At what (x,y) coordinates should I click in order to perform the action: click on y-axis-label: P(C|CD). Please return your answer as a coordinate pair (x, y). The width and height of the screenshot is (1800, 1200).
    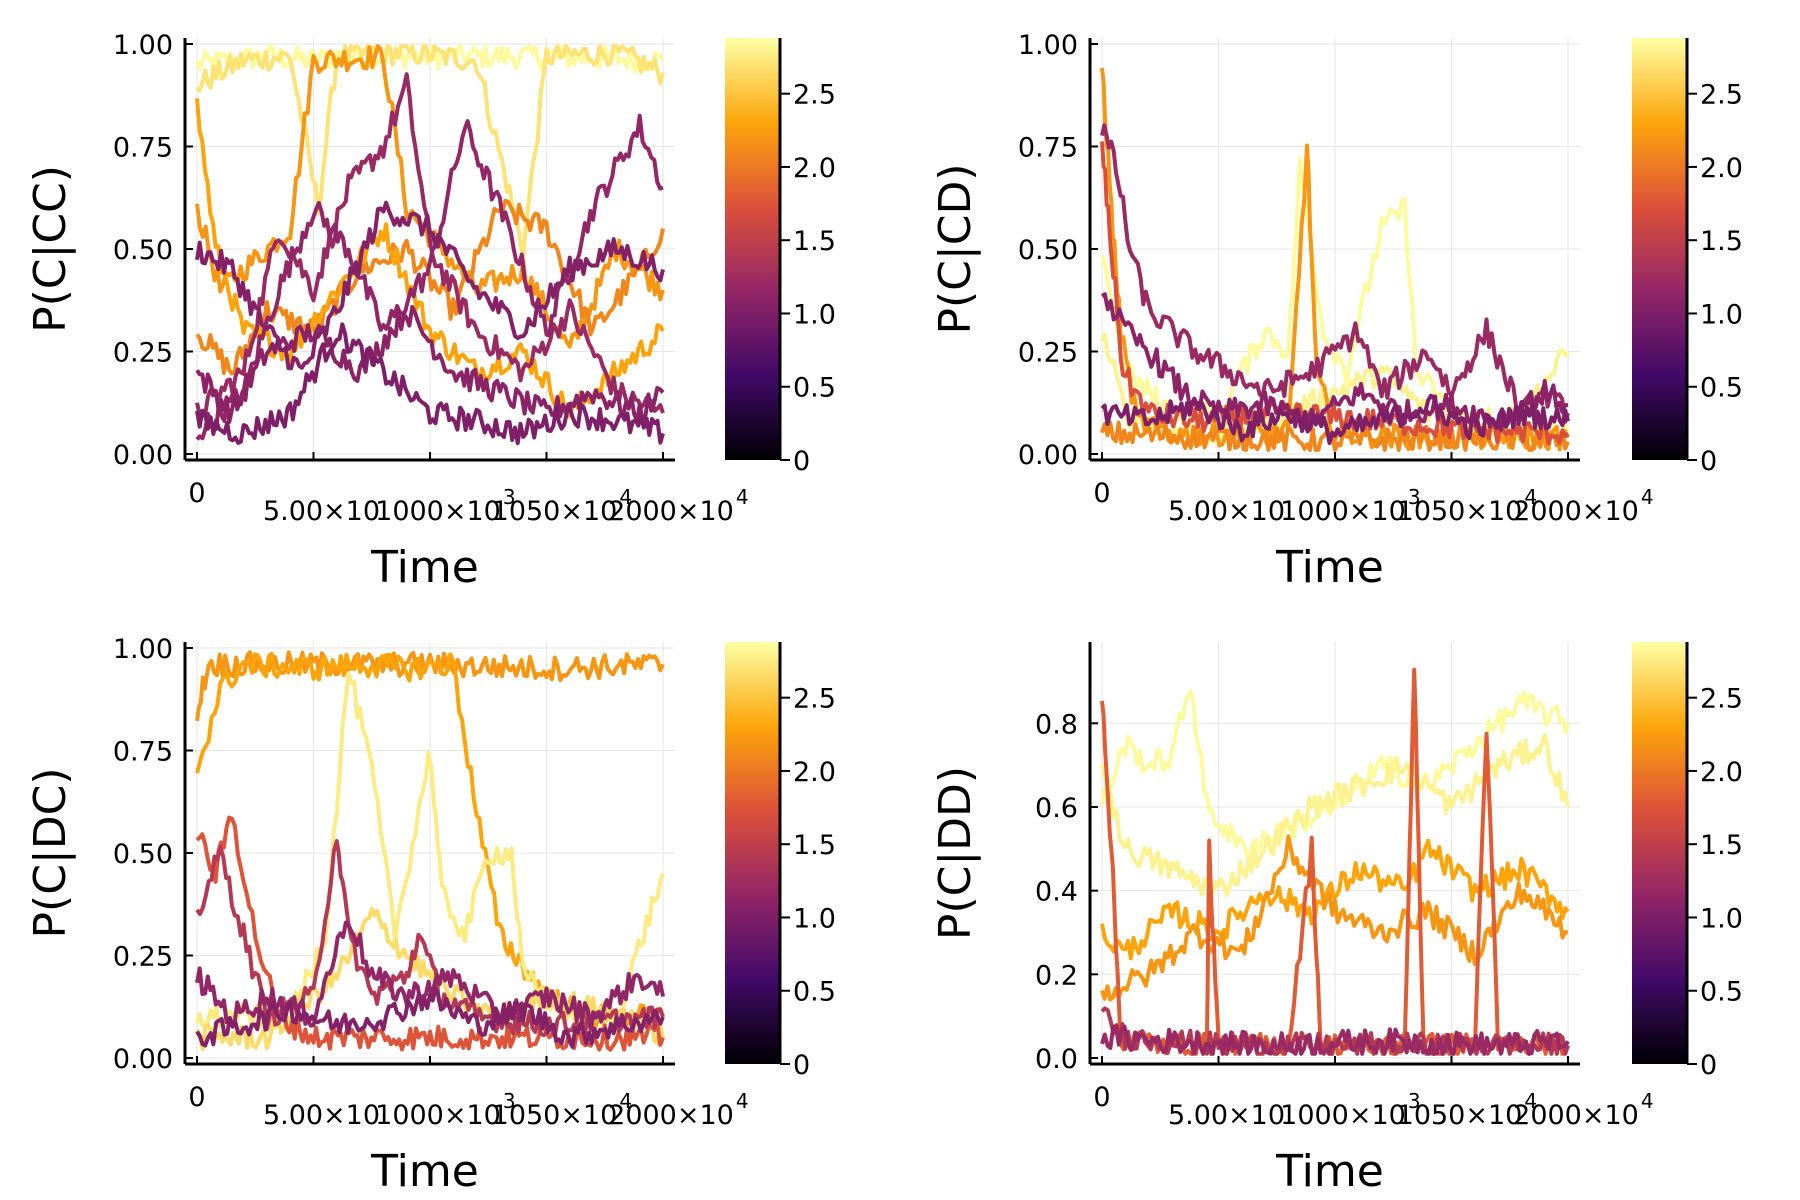
    Looking at the image, I should click on (955, 248).